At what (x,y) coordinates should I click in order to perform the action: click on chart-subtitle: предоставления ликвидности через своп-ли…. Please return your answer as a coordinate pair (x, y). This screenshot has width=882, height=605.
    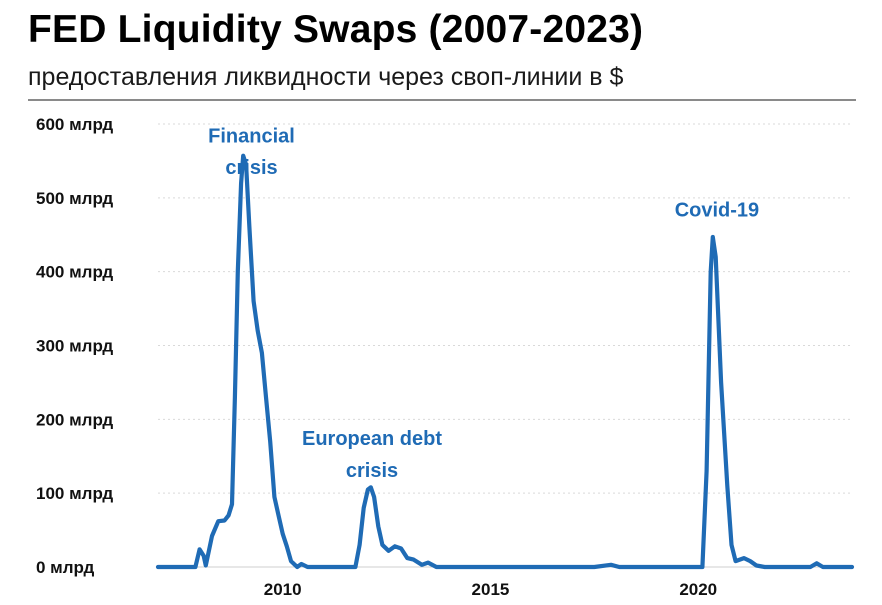
    Looking at the image, I should click on (326, 77).